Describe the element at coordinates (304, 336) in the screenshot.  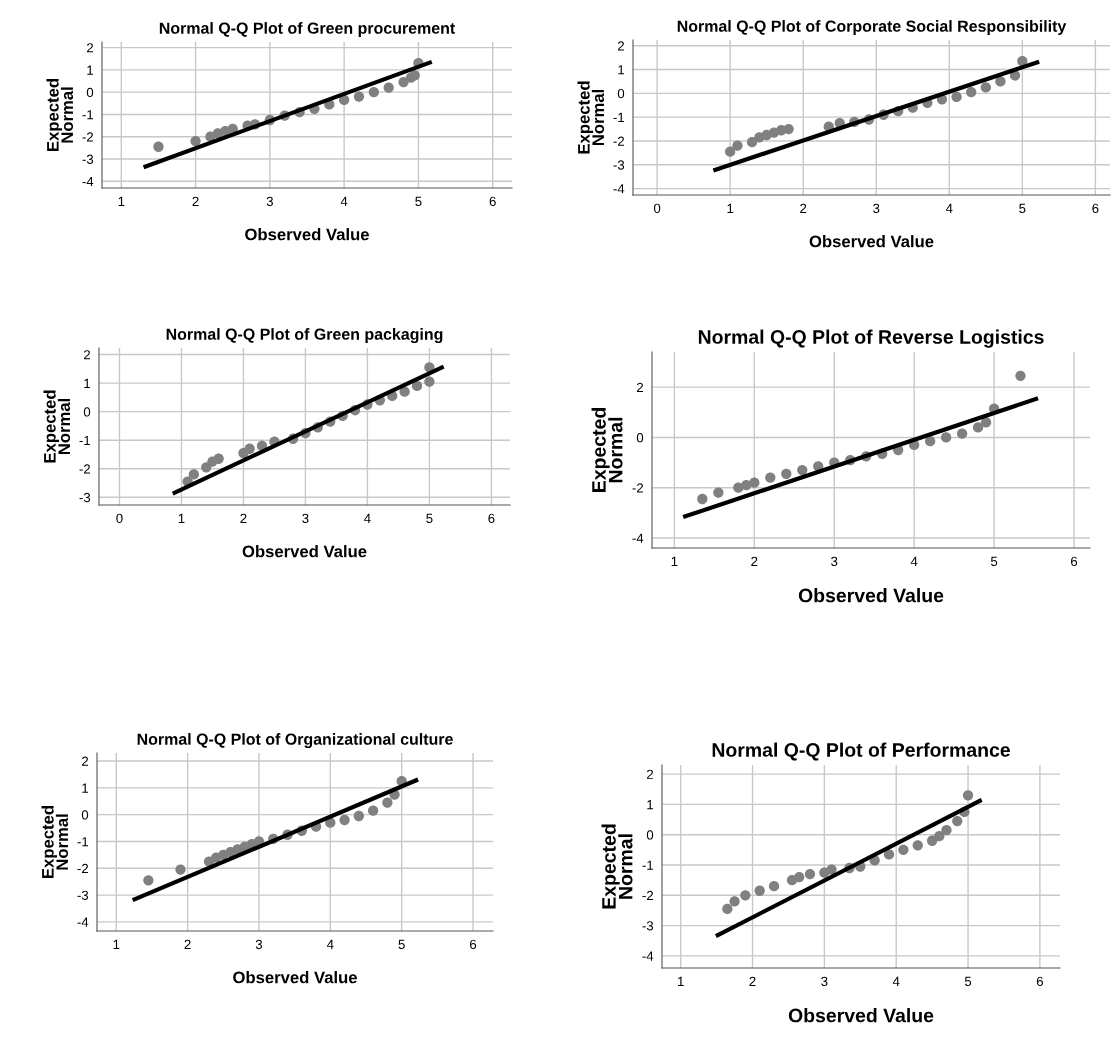
I see `chart-title: Normal Q-Q Plot of Green packaging` at that location.